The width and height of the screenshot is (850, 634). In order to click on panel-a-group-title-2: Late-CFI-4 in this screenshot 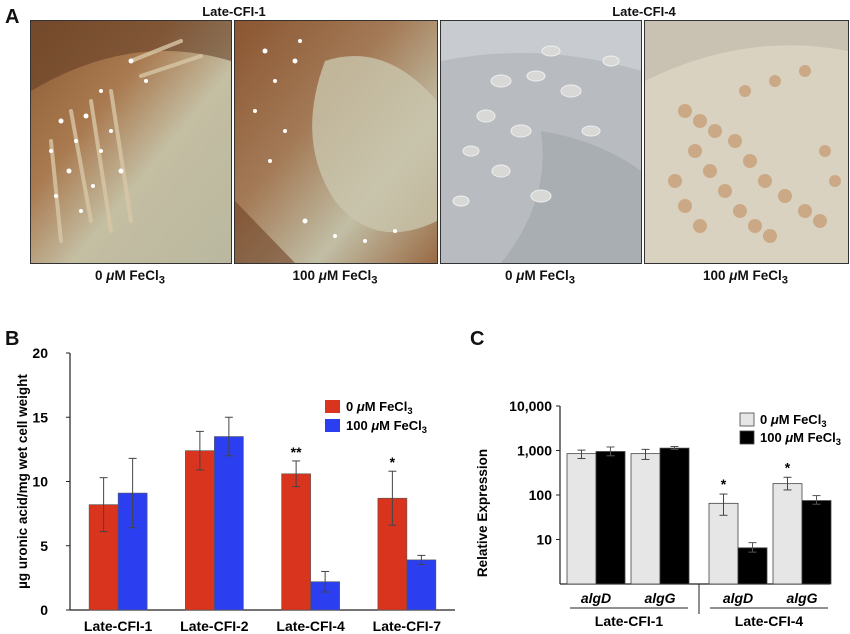, I will do `click(644, 11)`.